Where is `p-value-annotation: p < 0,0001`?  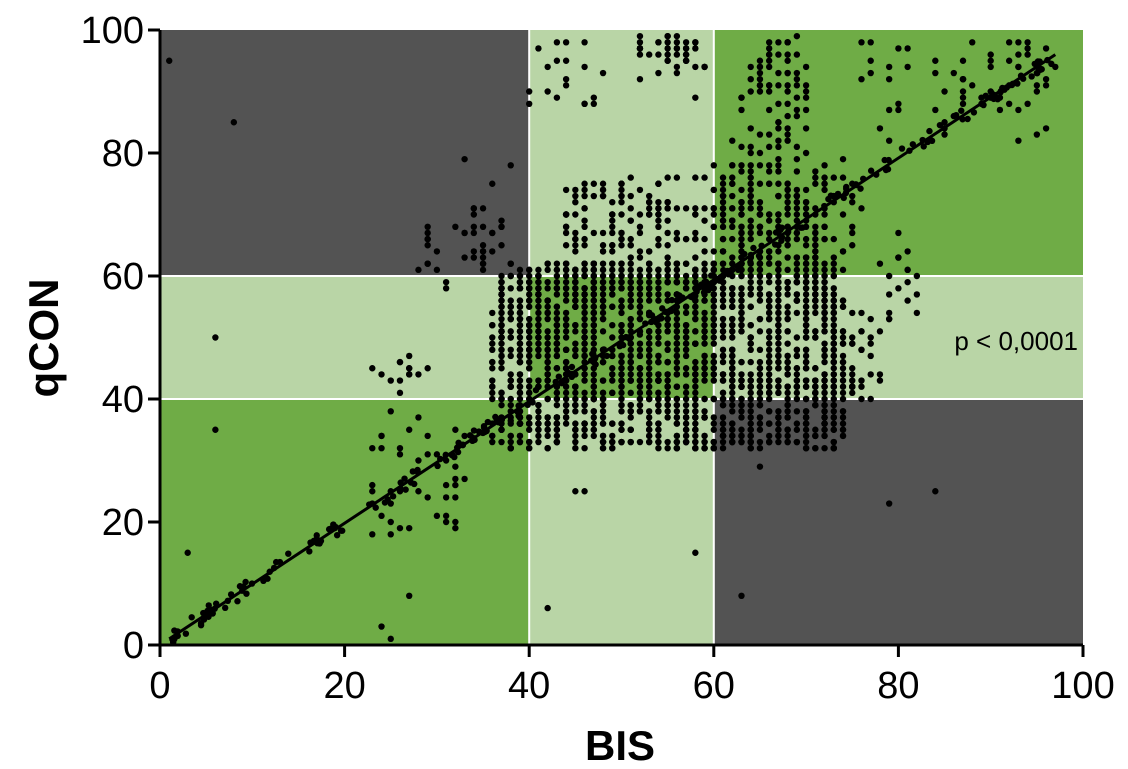
p-value-annotation: p < 0,0001 is located at coordinates (1016, 341).